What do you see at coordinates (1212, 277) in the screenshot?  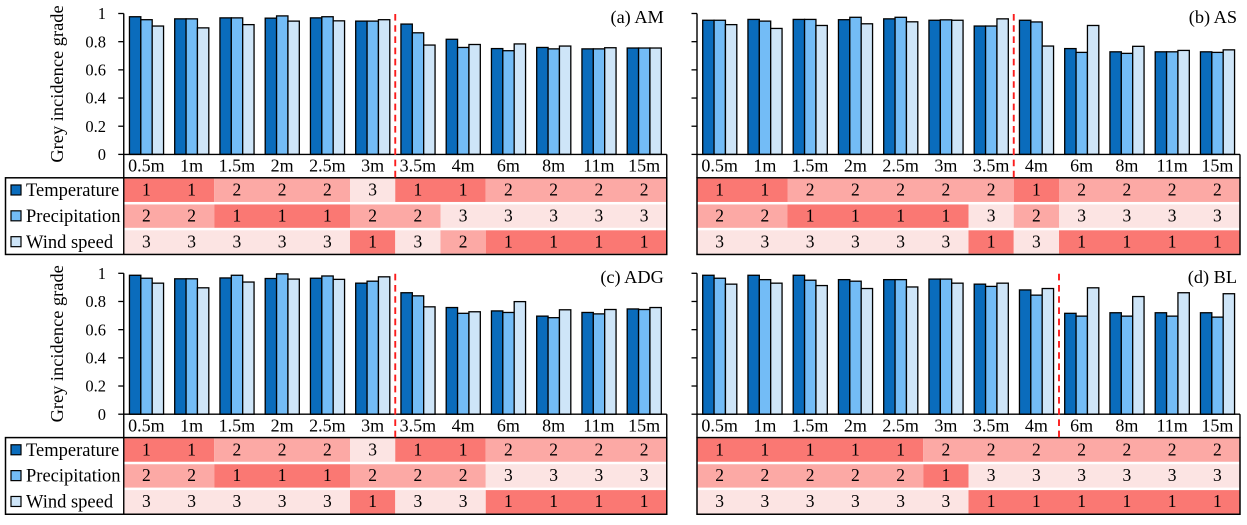 I see `svg-text: (d) BL` at bounding box center [1212, 277].